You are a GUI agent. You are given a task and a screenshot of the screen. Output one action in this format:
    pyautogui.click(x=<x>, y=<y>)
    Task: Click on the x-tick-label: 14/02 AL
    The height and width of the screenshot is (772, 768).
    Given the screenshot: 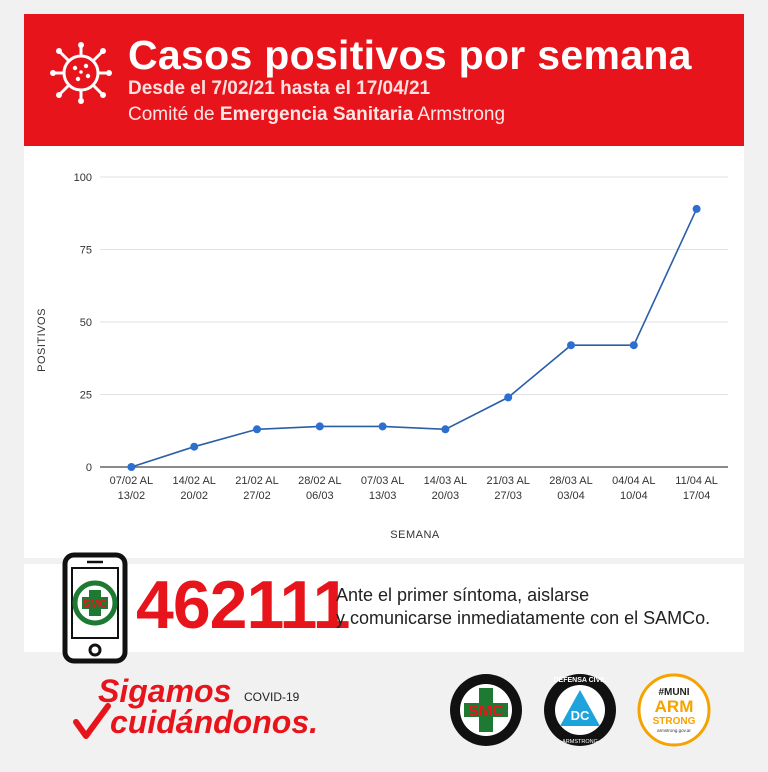 What is the action you would take?
    pyautogui.click(x=193, y=481)
    